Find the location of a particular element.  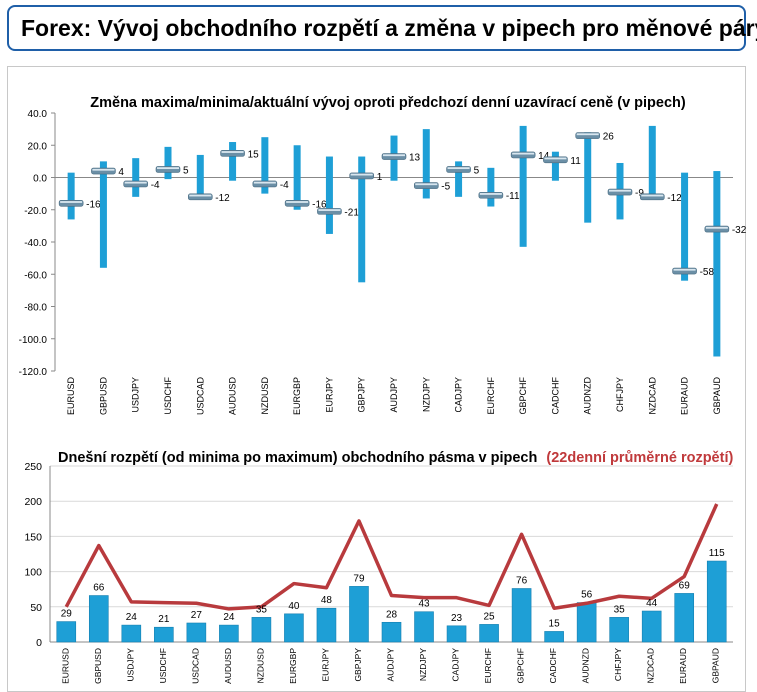

top-value-label: 11 is located at coordinates (575, 161).